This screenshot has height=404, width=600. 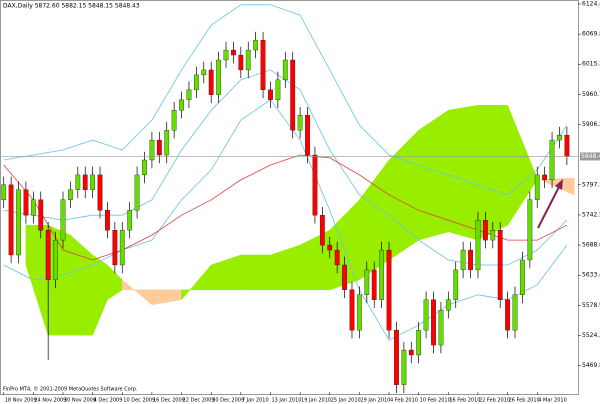 I want to click on x-tick-label: 30 Nov 2009, so click(x=80, y=401).